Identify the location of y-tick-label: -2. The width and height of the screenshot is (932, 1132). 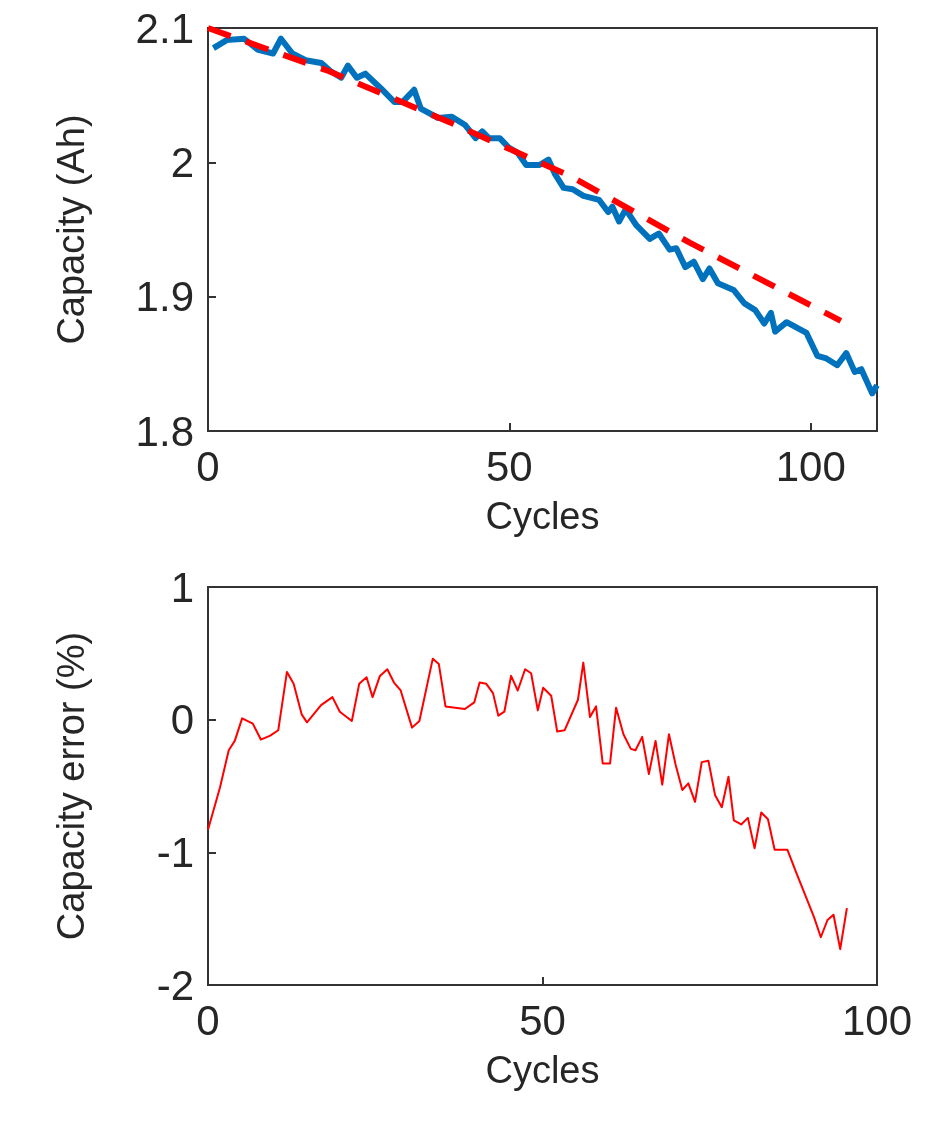
(175, 985).